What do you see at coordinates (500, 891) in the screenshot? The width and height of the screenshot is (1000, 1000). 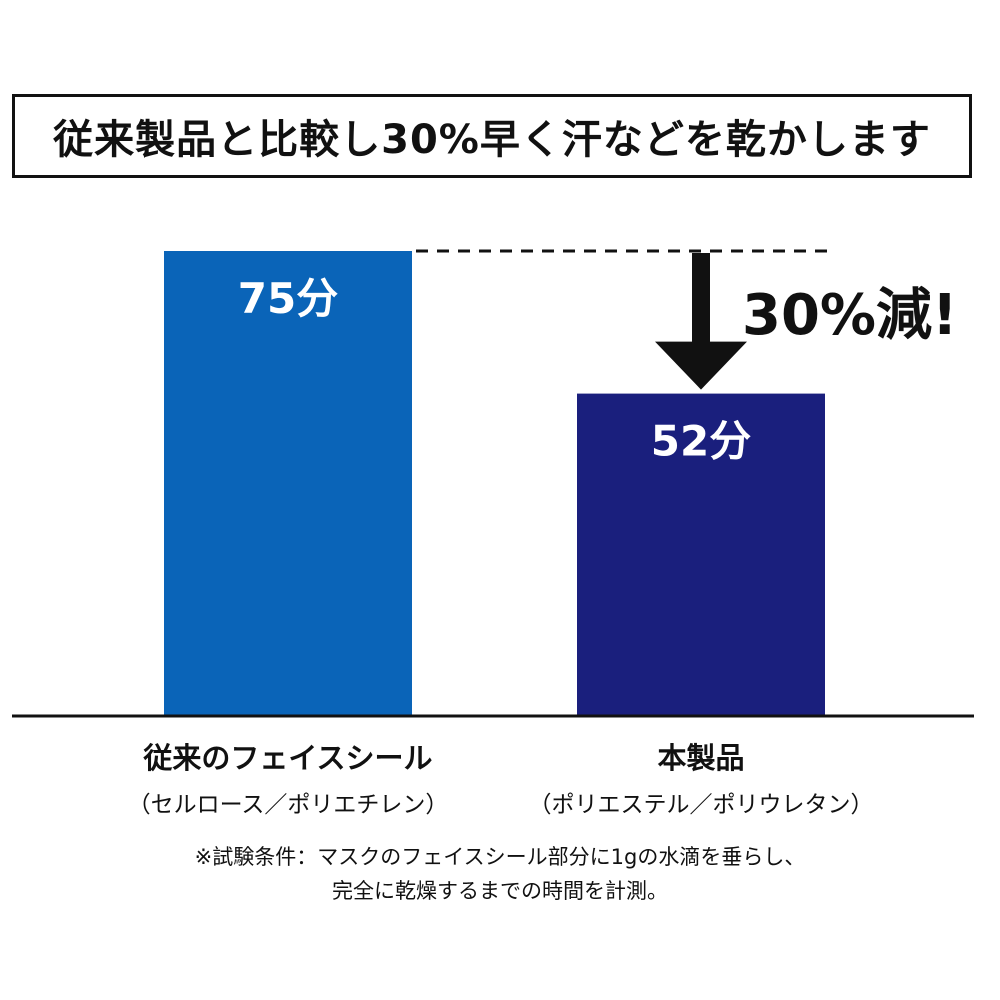 I see `note-line-1: 完全に乾燥するまでの時間を計測。` at bounding box center [500, 891].